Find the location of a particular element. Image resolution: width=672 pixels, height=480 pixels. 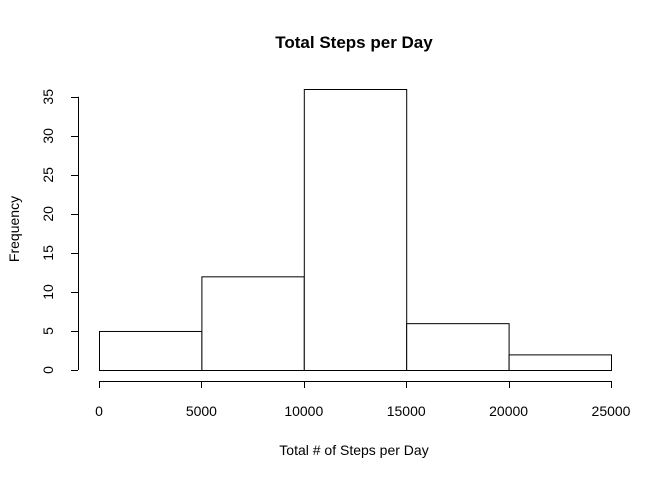

y-tick-label-0: 0 is located at coordinates (48, 370).